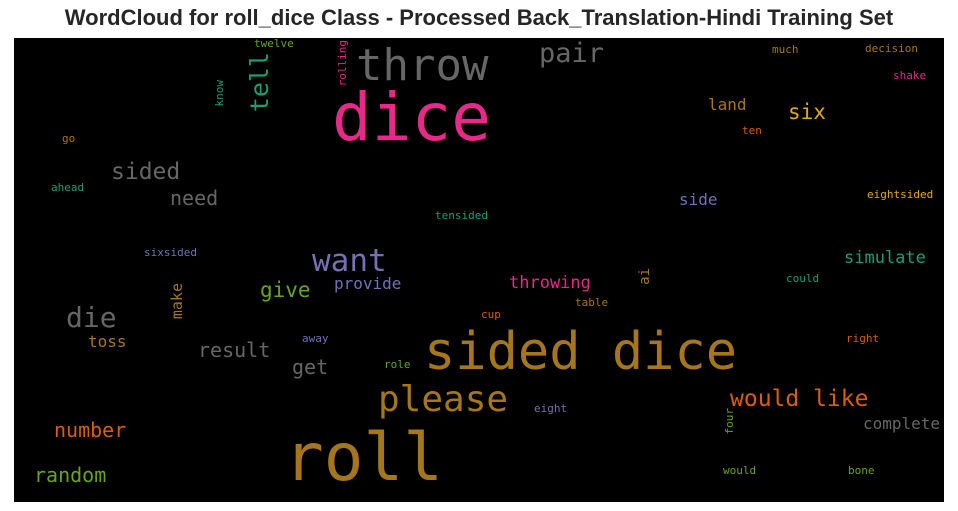 The height and width of the screenshot is (511, 958). What do you see at coordinates (177, 301) in the screenshot?
I see `word-make: make` at bounding box center [177, 301].